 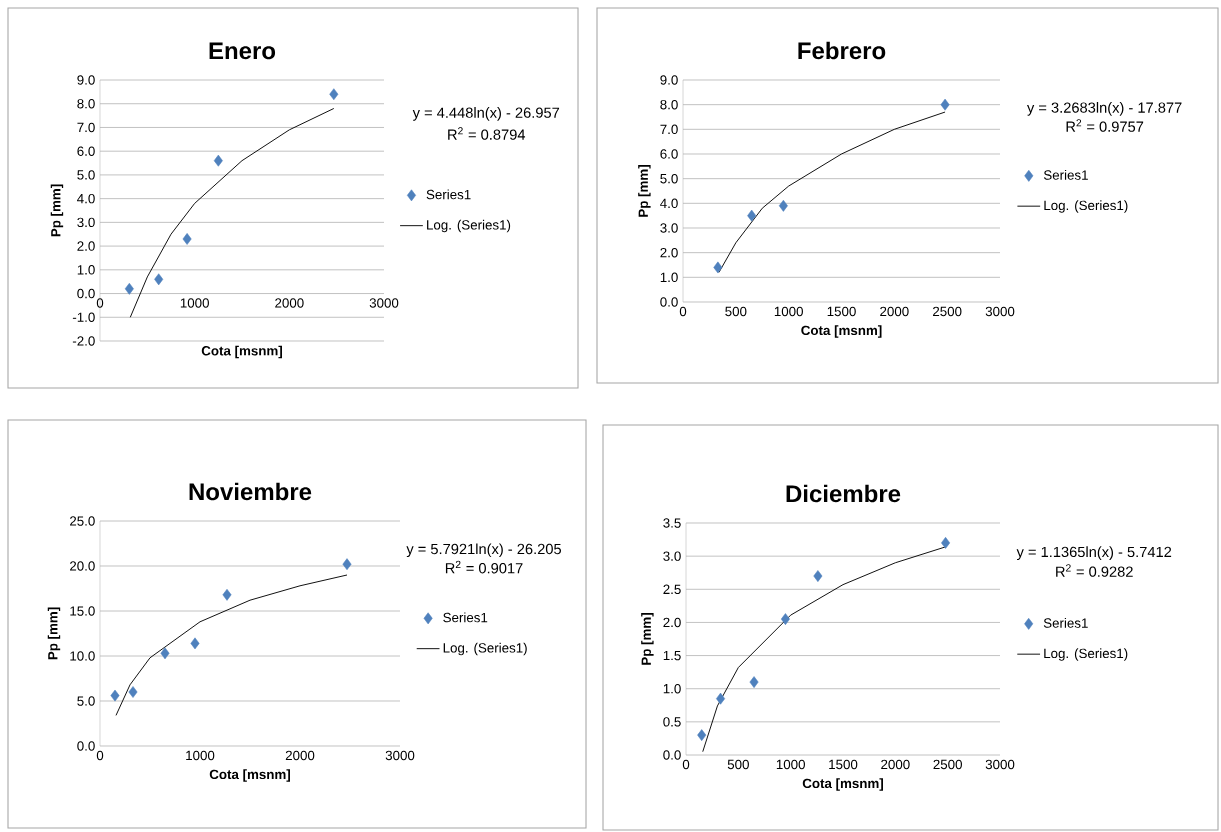 What do you see at coordinates (842, 50) in the screenshot?
I see `chart-title: Febrero` at bounding box center [842, 50].